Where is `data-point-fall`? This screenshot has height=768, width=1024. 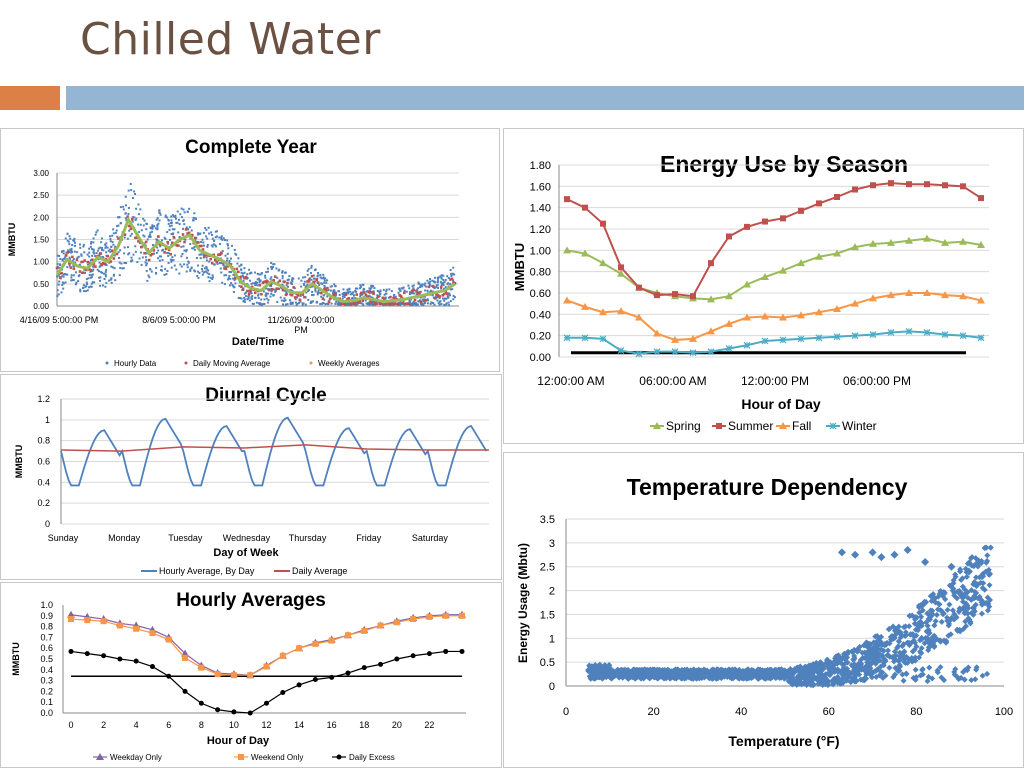
data-point-fall is located at coordinates (765, 316).